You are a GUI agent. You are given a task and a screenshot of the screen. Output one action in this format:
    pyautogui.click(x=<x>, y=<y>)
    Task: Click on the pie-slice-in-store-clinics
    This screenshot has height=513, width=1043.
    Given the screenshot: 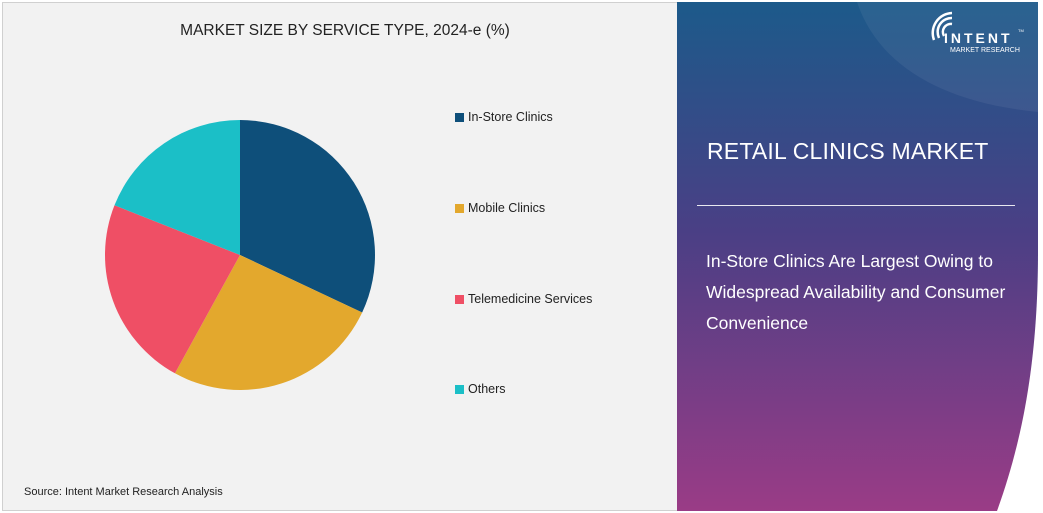 What is the action you would take?
    pyautogui.click(x=307, y=216)
    